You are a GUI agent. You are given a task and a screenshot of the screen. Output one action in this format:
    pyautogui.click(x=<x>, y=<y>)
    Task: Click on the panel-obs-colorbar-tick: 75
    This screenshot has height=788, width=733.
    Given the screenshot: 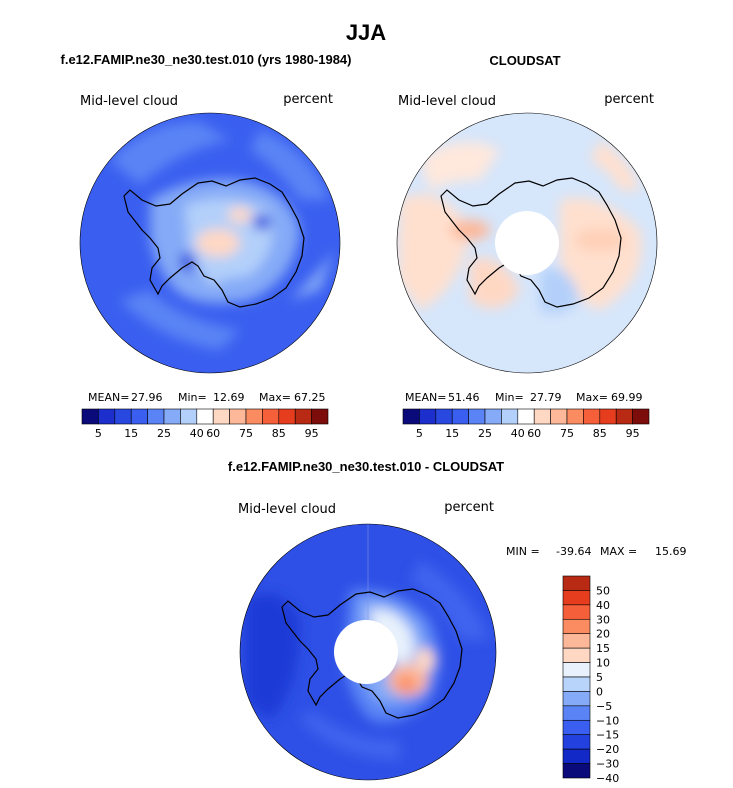 What is the action you would take?
    pyautogui.click(x=567, y=433)
    